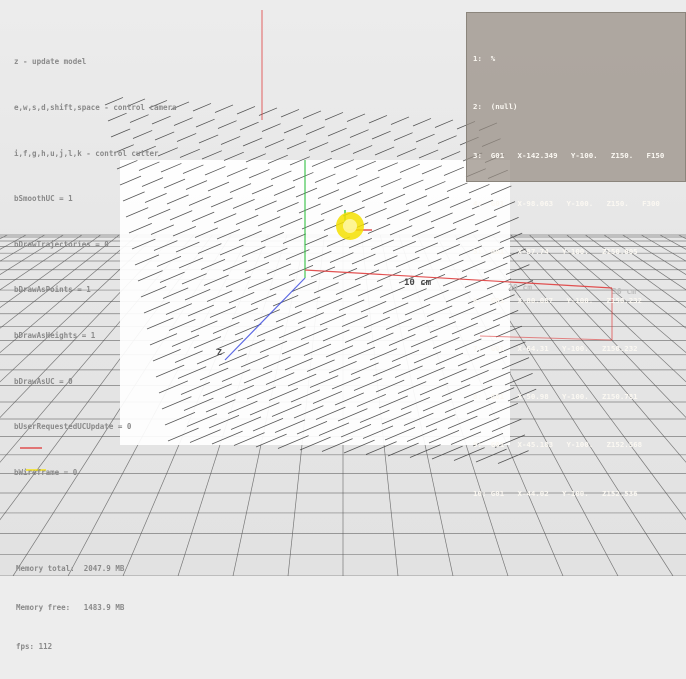 The image size is (686, 679). I want to click on gcode-line: 6: G01 X-80.087 Y-100. Z150.232, so click(558, 300).